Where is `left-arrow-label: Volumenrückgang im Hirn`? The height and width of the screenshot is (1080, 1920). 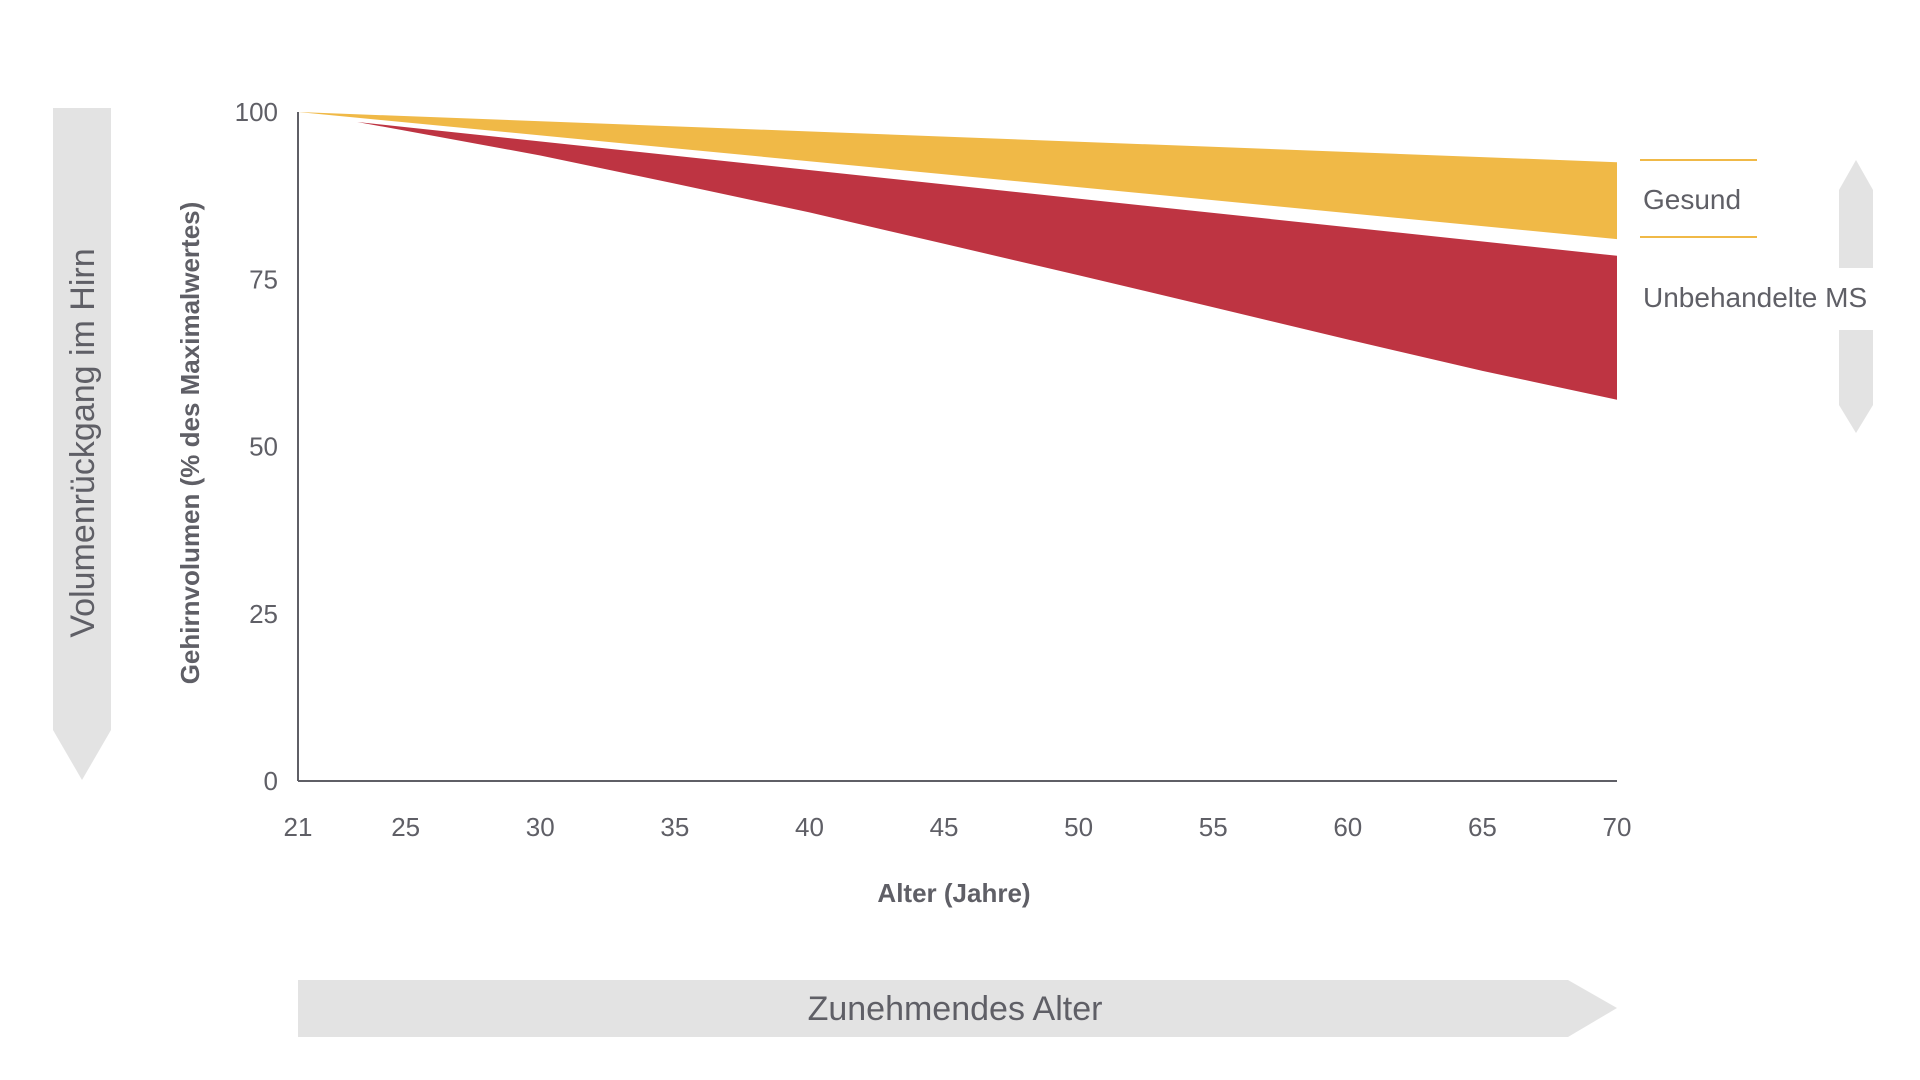 left-arrow-label: Volumenrückgang im Hirn is located at coordinates (83, 442).